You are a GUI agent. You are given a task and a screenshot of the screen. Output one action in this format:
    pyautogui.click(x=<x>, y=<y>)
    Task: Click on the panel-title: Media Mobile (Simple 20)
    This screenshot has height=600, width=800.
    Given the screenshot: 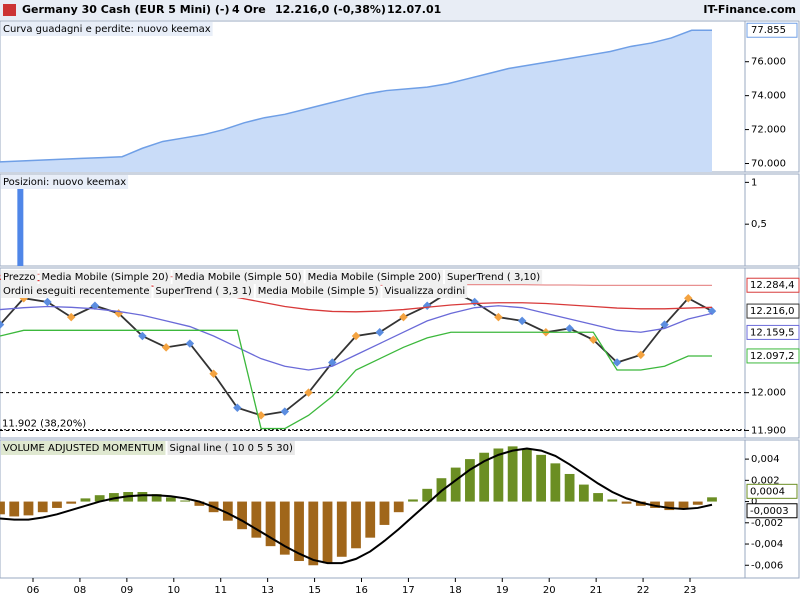 What is the action you would take?
    pyautogui.click(x=105, y=277)
    